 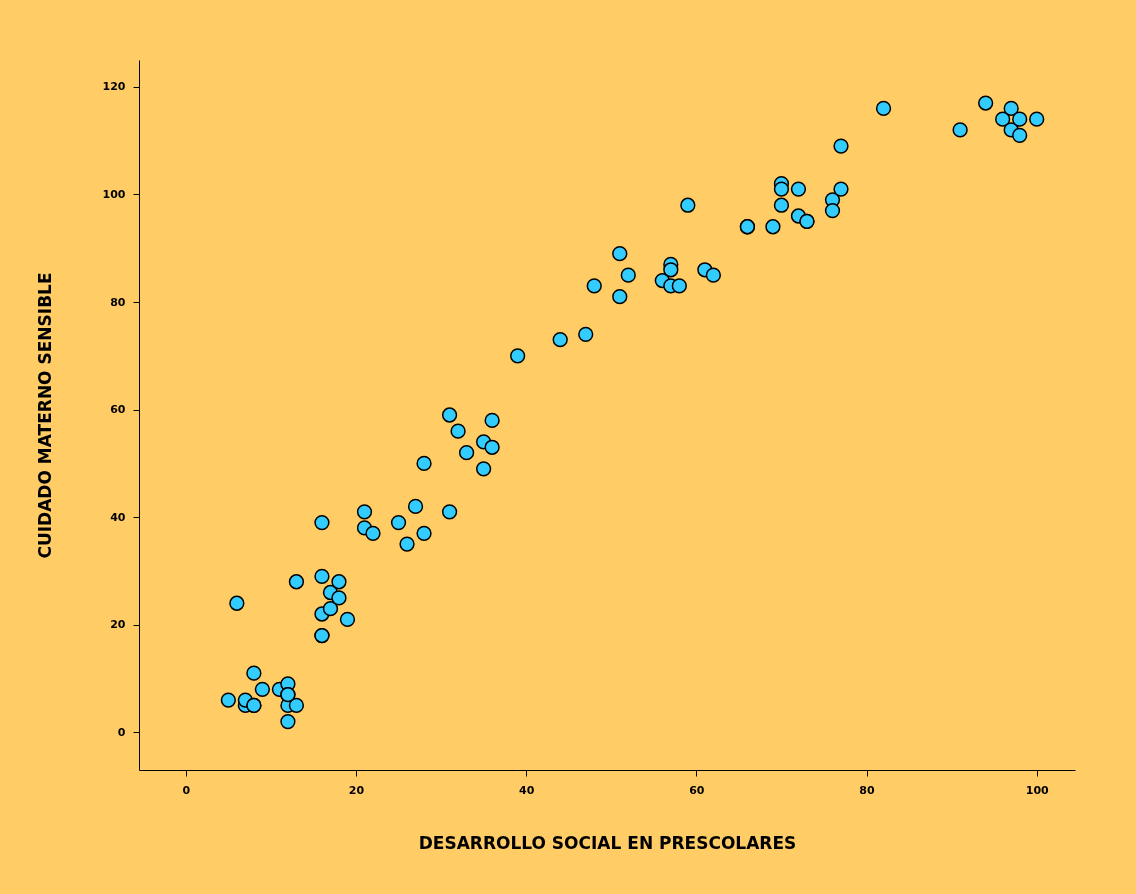 I want to click on x-tick-label: 100, so click(x=1037, y=790).